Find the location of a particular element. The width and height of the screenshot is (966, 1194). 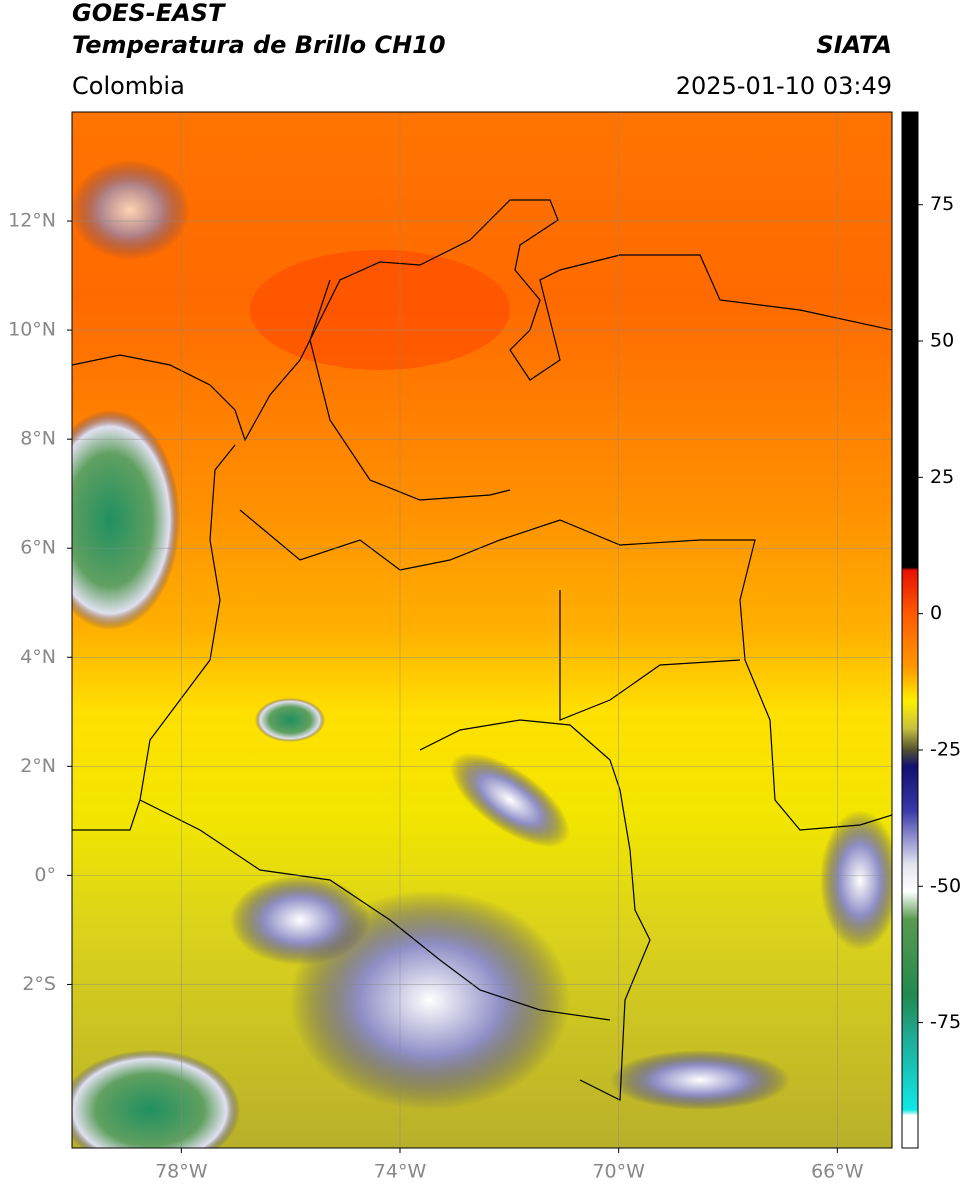

source: SIATA is located at coordinates (854, 45).